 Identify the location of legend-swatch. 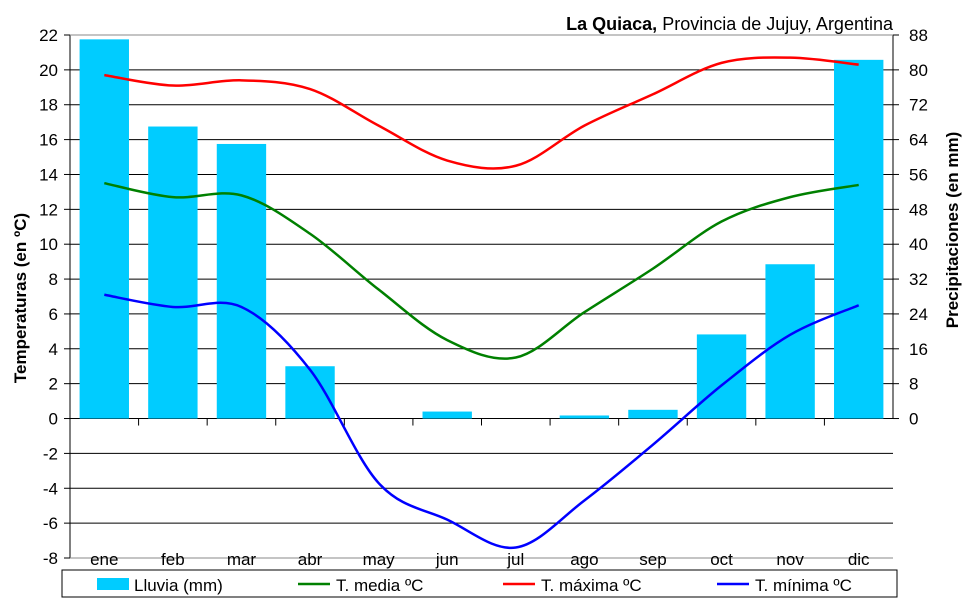
(113, 584).